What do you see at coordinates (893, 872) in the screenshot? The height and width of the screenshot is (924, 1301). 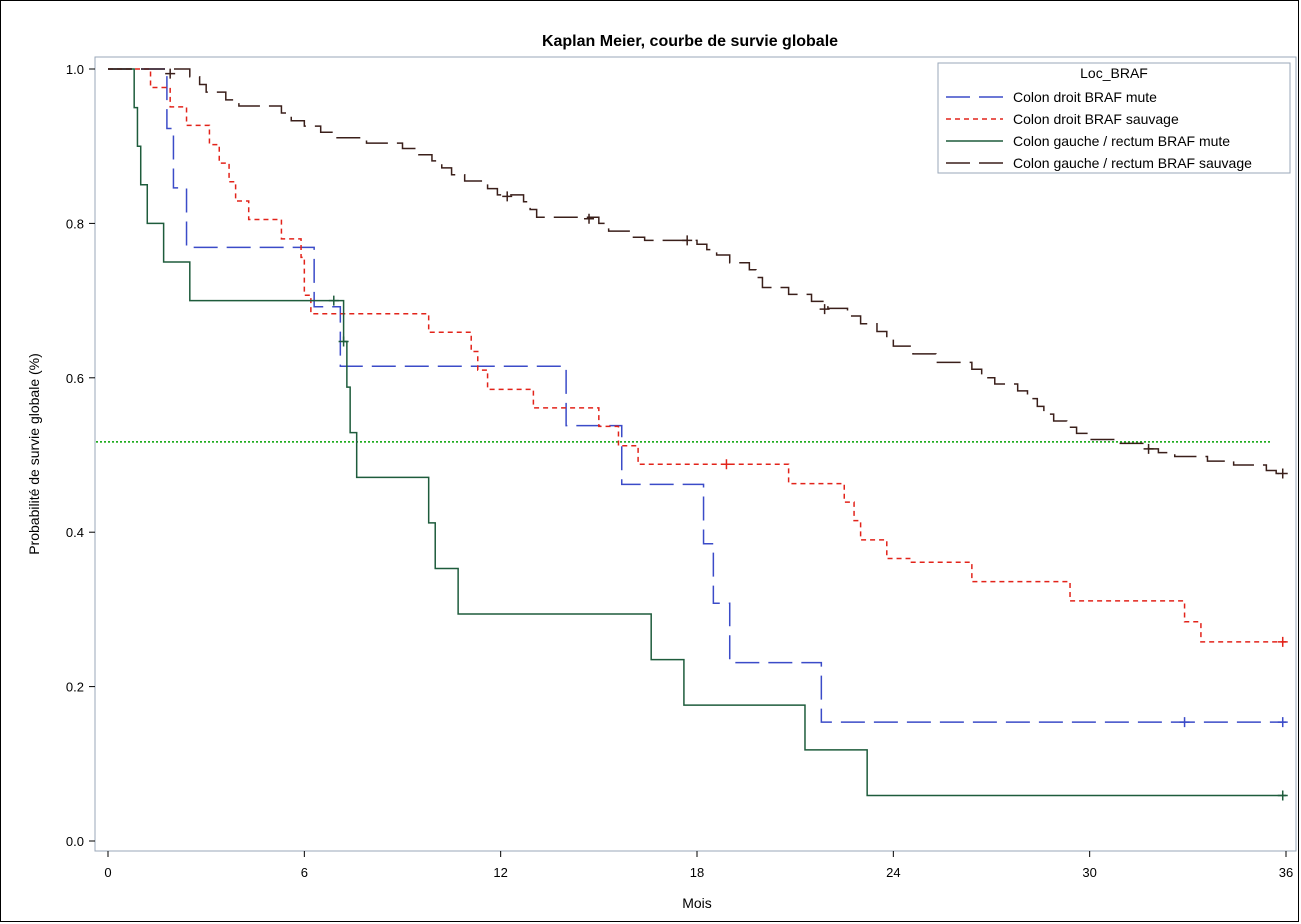 I see `x-tick-label: 24` at bounding box center [893, 872].